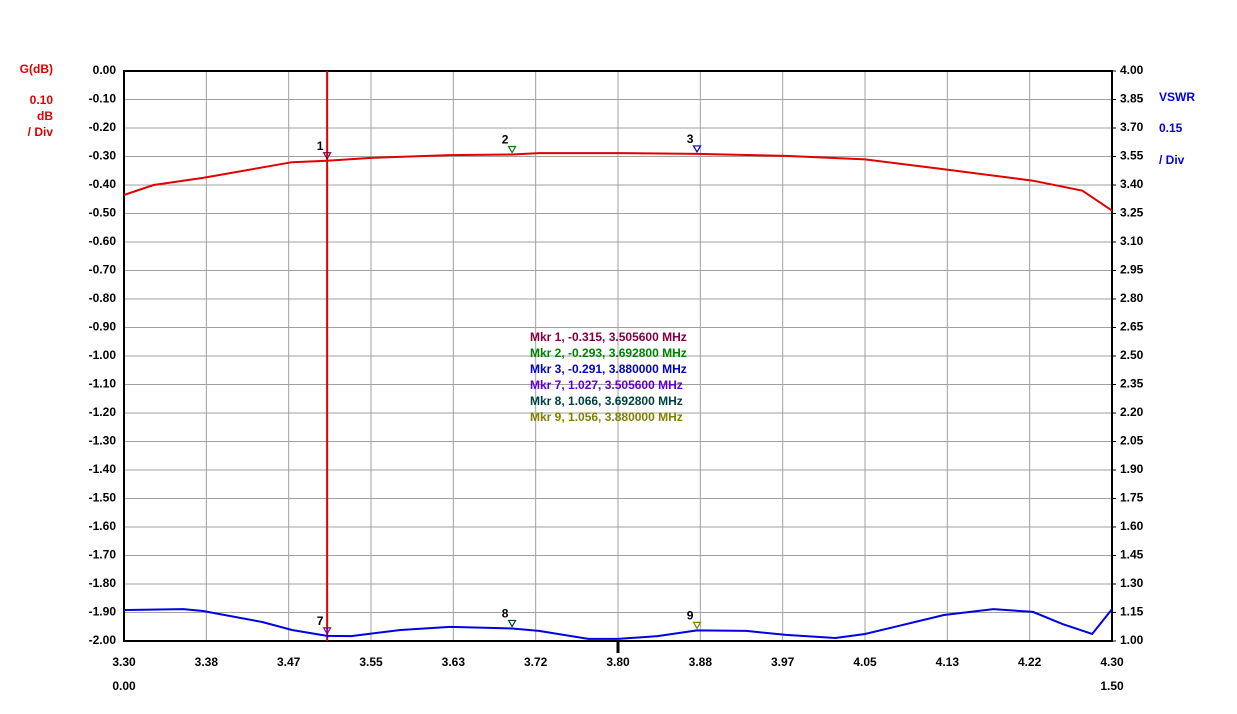 This screenshot has height=714, width=1237. I want to click on y-tick-label: -1.70, so click(103, 555).